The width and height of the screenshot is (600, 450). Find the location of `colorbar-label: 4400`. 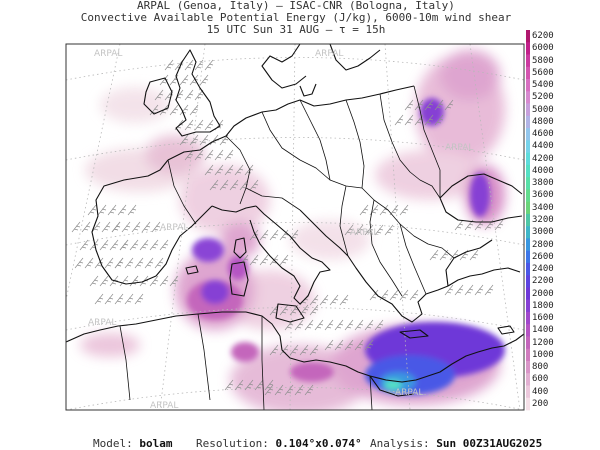

colorbar-label: 4400 is located at coordinates (543, 146).